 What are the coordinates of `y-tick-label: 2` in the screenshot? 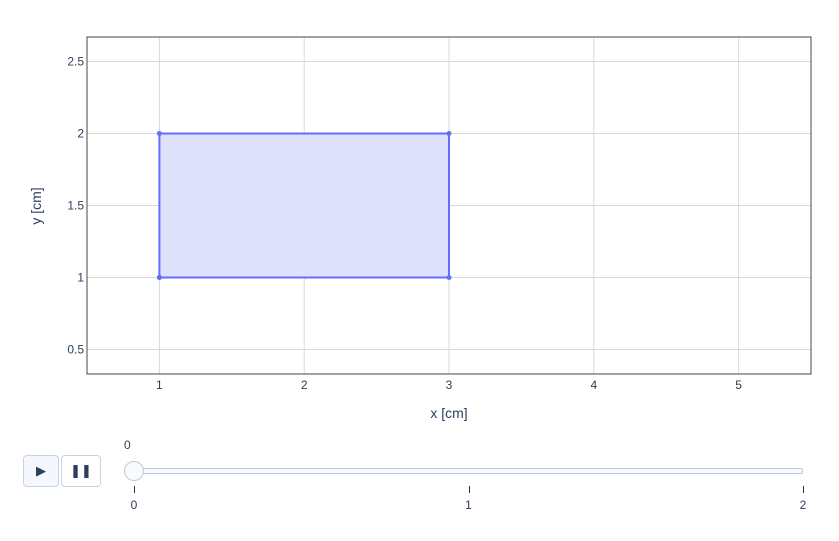 It's located at (80, 133).